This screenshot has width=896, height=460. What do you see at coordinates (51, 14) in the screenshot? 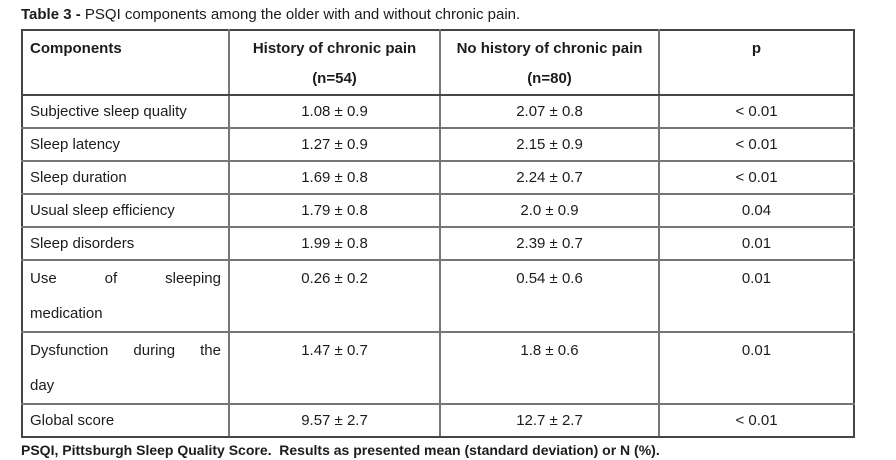
I see `table-caption-label: Table 3 -` at bounding box center [51, 14].